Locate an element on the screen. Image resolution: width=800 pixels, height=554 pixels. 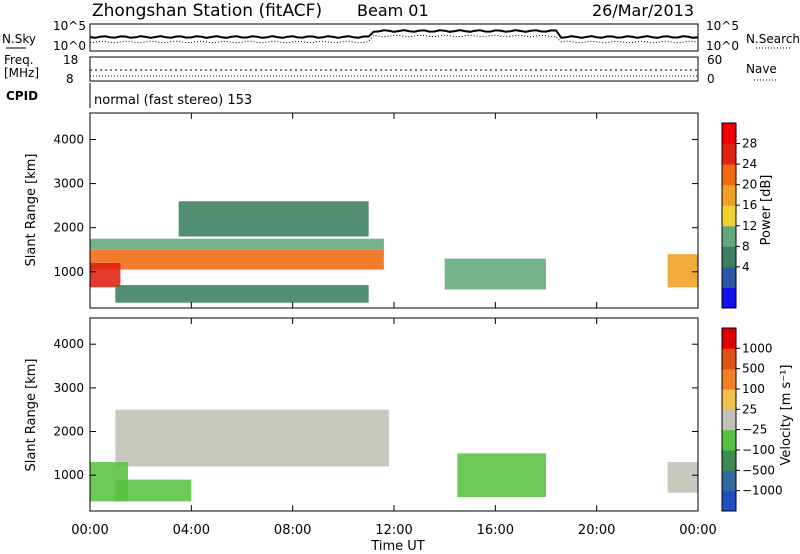
colorbar-tick-label: −1000 is located at coordinates (762, 491).